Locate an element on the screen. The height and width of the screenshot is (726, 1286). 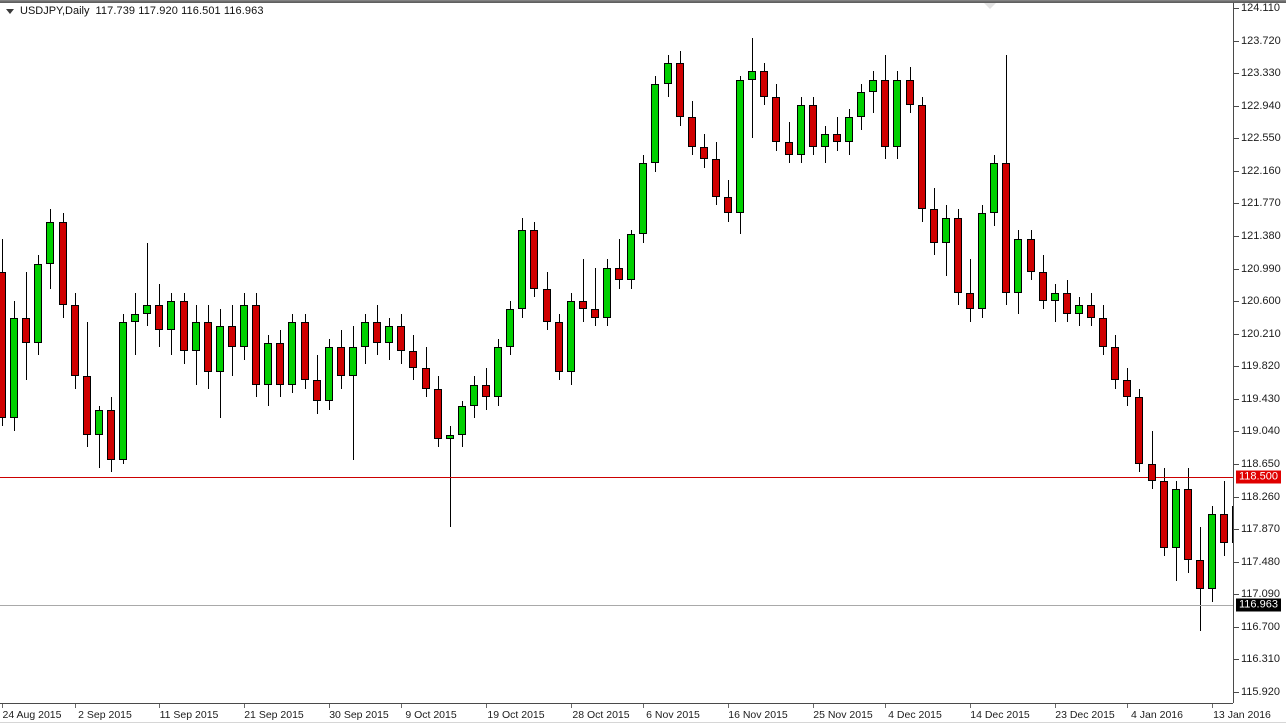
current-price-badge: 116.963 is located at coordinates (1258, 605).